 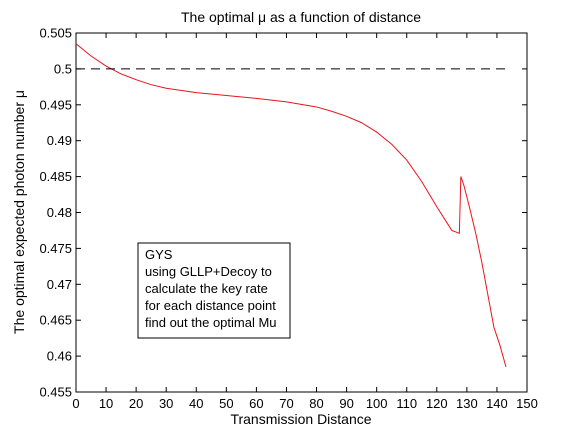 What do you see at coordinates (300, 419) in the screenshot?
I see `x-axis-label: Transmission Distance` at bounding box center [300, 419].